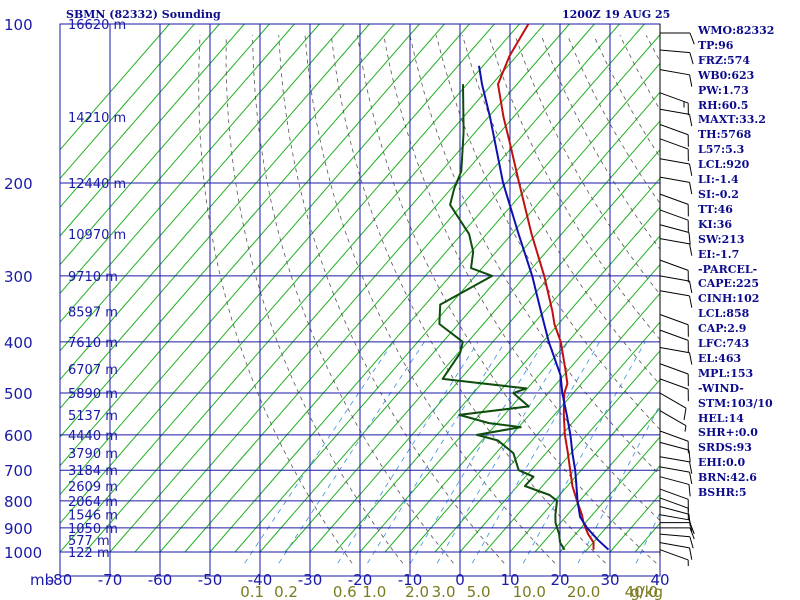 This screenshot has height=600, width=800. I want to click on height-label: 12440 m, so click(97, 184).